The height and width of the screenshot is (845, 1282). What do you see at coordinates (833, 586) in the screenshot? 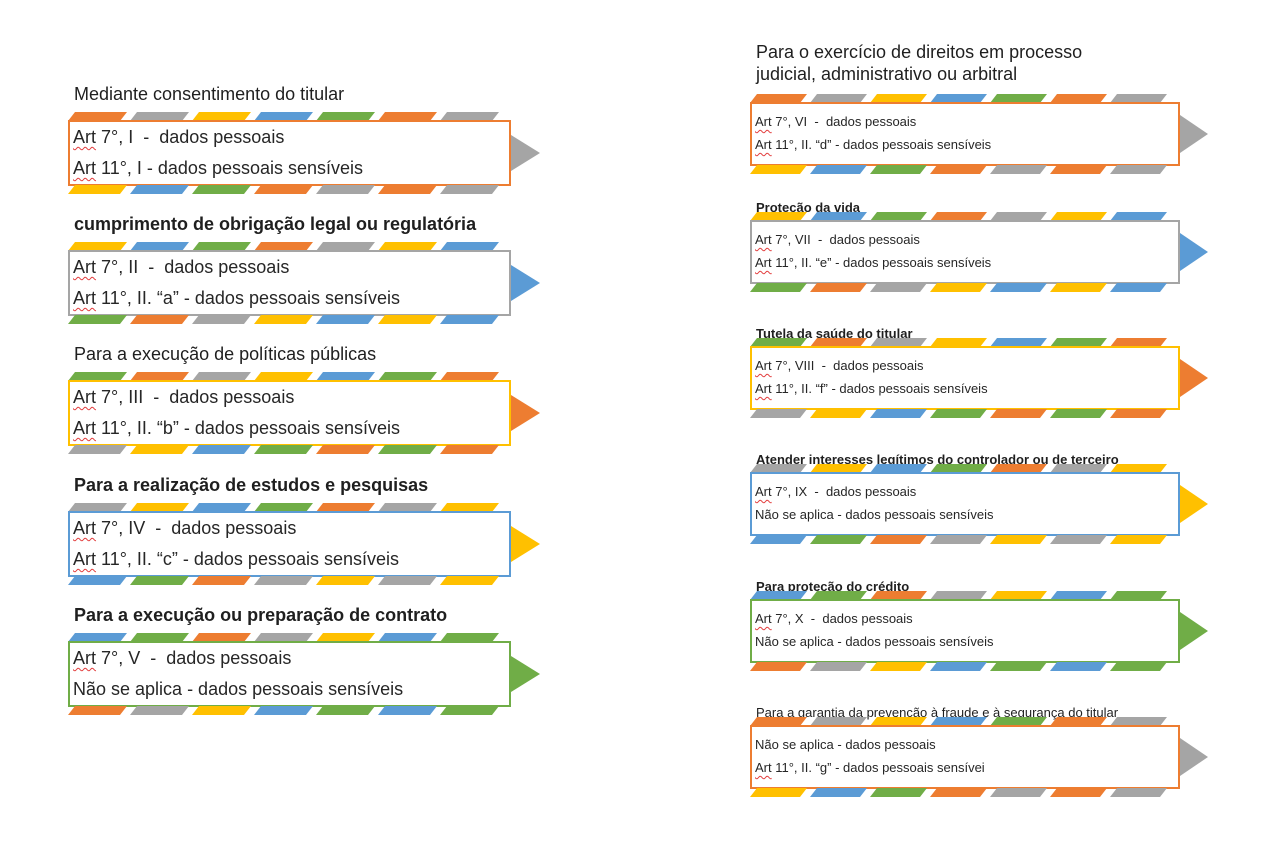
I see `right-card-title: Para proteção do crédito` at bounding box center [833, 586].